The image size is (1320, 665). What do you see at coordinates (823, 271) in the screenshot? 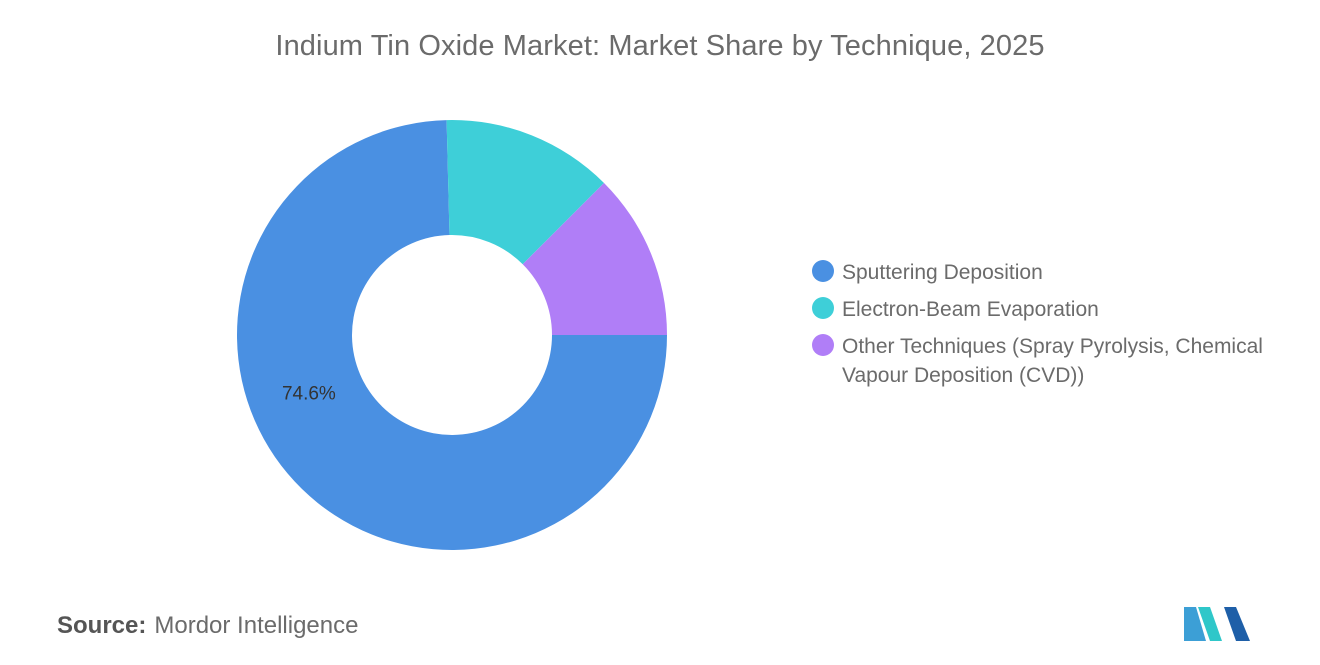
I see `legend-swatch-sputtering` at bounding box center [823, 271].